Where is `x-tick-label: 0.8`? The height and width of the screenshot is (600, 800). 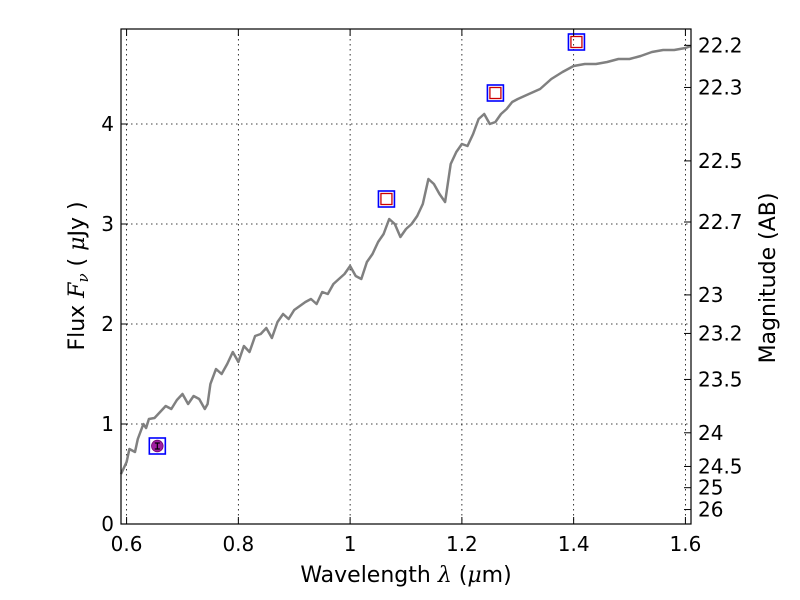 x-tick-label: 0.8 is located at coordinates (238, 544).